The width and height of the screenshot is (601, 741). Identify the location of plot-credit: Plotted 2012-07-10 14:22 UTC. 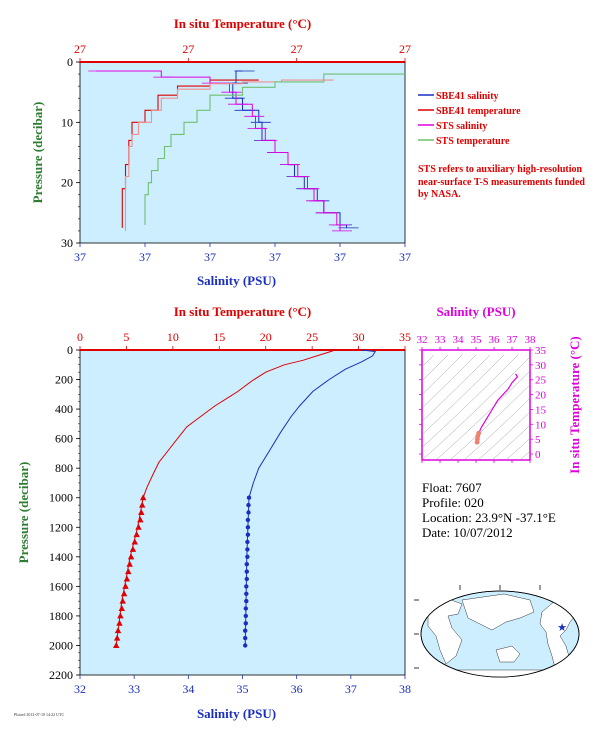
(39, 714).